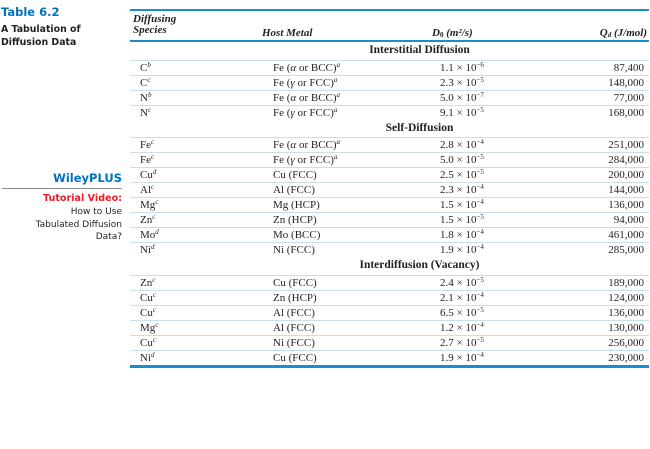 The width and height of the screenshot is (650, 449). What do you see at coordinates (628, 220) in the screenshot?
I see `qd-cell: 94,000` at bounding box center [628, 220].